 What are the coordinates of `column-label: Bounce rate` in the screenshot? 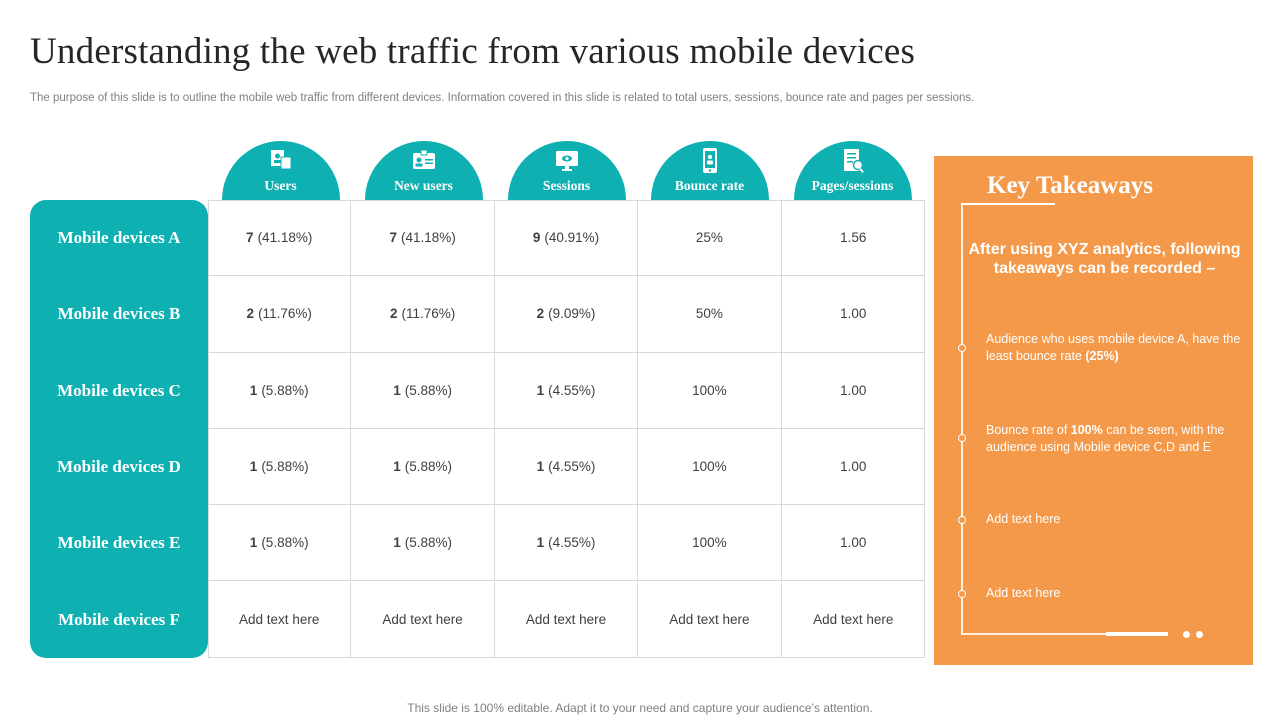 It's located at (709, 185).